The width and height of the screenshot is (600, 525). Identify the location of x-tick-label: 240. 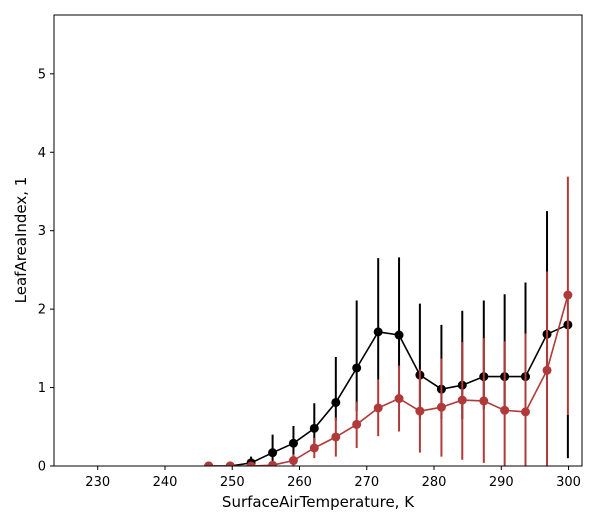
(165, 482).